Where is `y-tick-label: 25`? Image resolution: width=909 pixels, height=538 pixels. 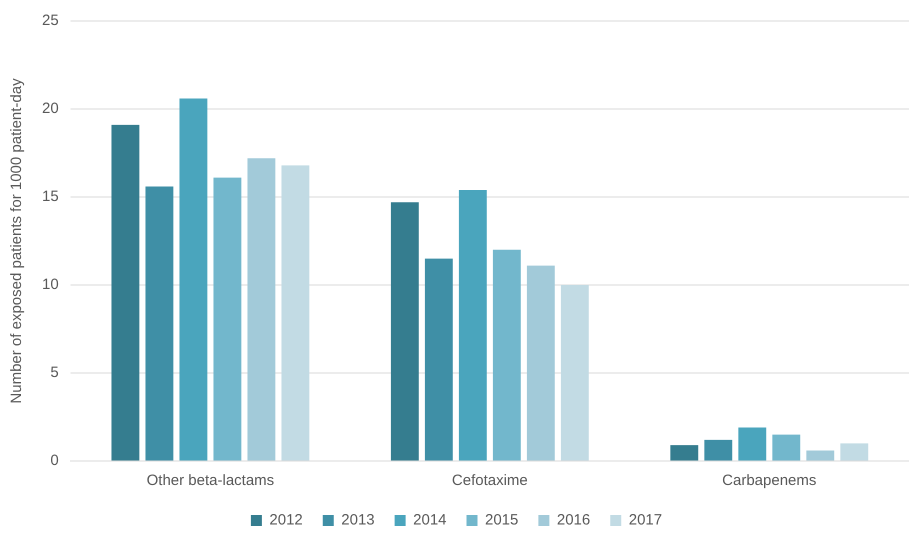
y-tick-label: 25 is located at coordinates (50, 21).